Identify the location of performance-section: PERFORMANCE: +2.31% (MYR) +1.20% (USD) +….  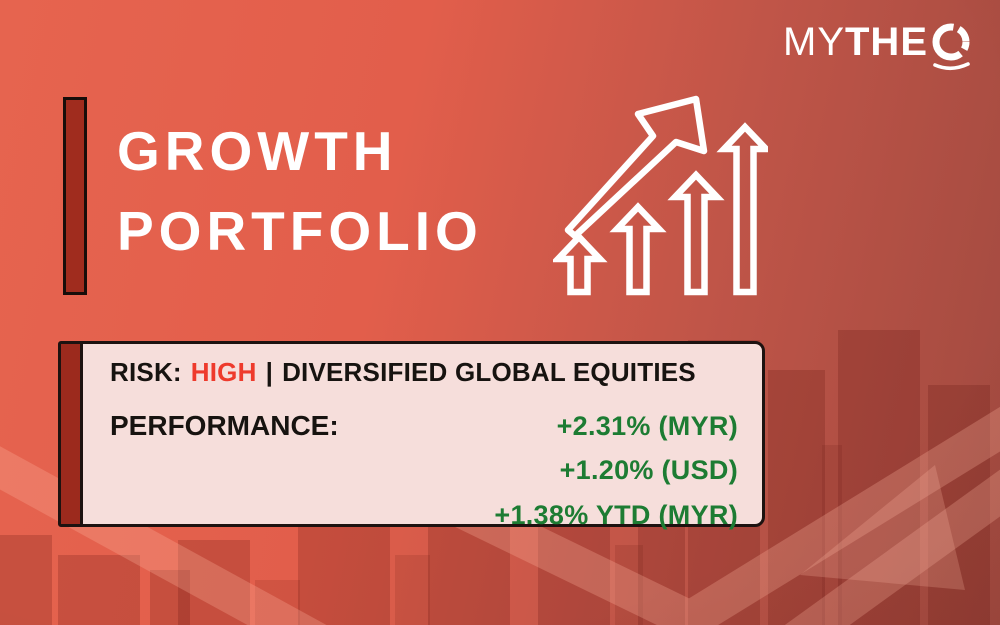
(424, 470).